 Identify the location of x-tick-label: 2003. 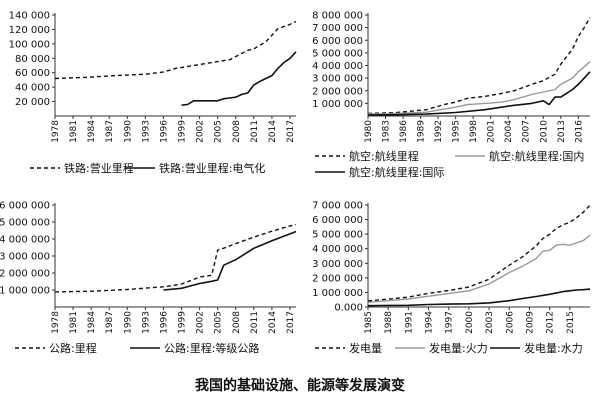
(490, 322).